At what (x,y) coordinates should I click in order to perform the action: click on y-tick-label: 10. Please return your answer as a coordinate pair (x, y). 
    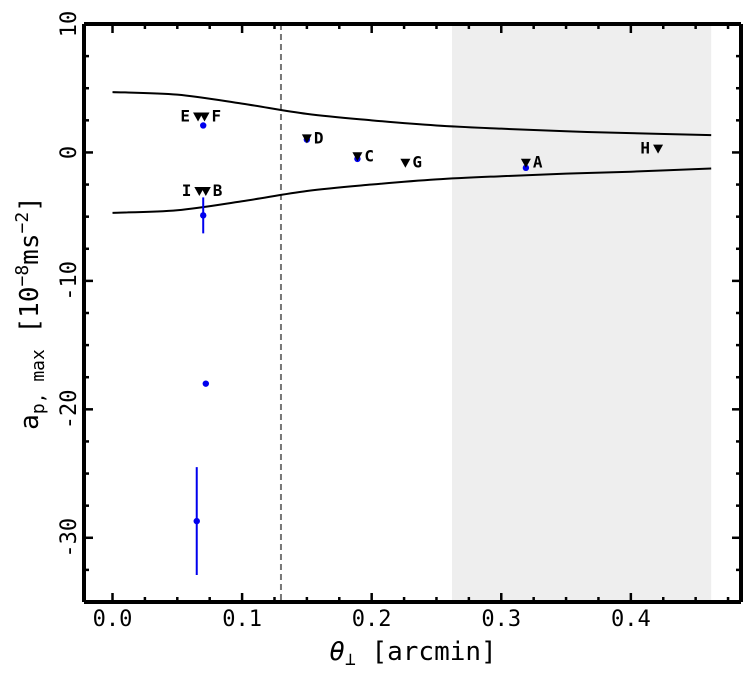
    Looking at the image, I should click on (69, 24).